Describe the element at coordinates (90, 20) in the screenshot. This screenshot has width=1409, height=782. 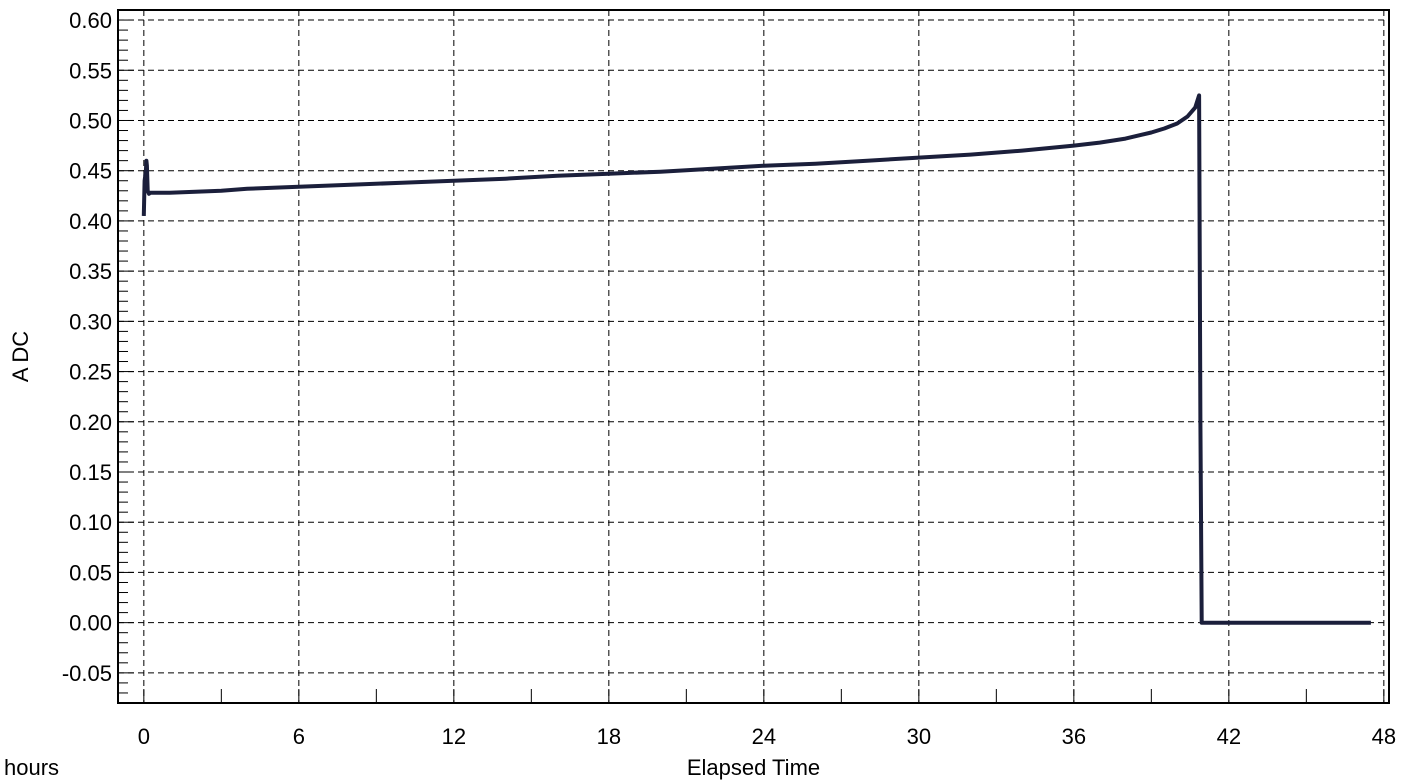
I see `y-tick-label: 0.60` at that location.